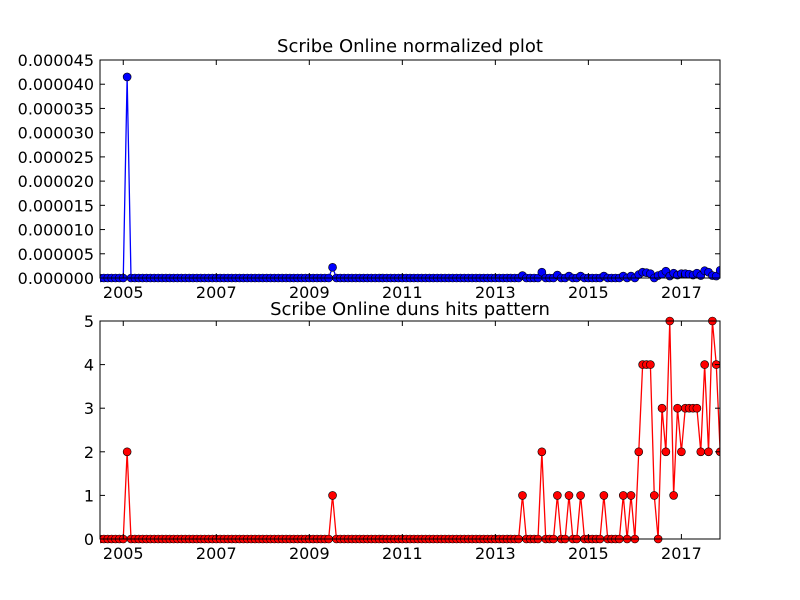 Image resolution: width=800 pixels, height=600 pixels. What do you see at coordinates (56, 133) in the screenshot?
I see `y-tick-label: 0.000030` at bounding box center [56, 133].